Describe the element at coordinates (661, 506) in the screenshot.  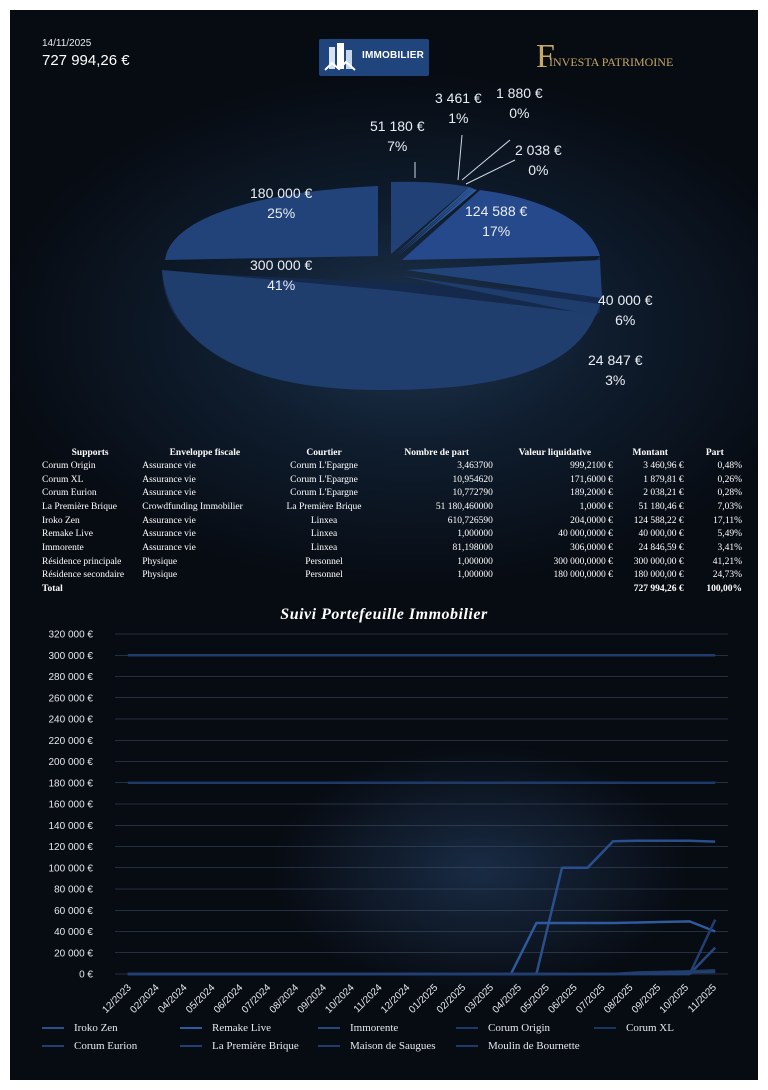
I see `cell-montant: 51 180,46 €` at that location.